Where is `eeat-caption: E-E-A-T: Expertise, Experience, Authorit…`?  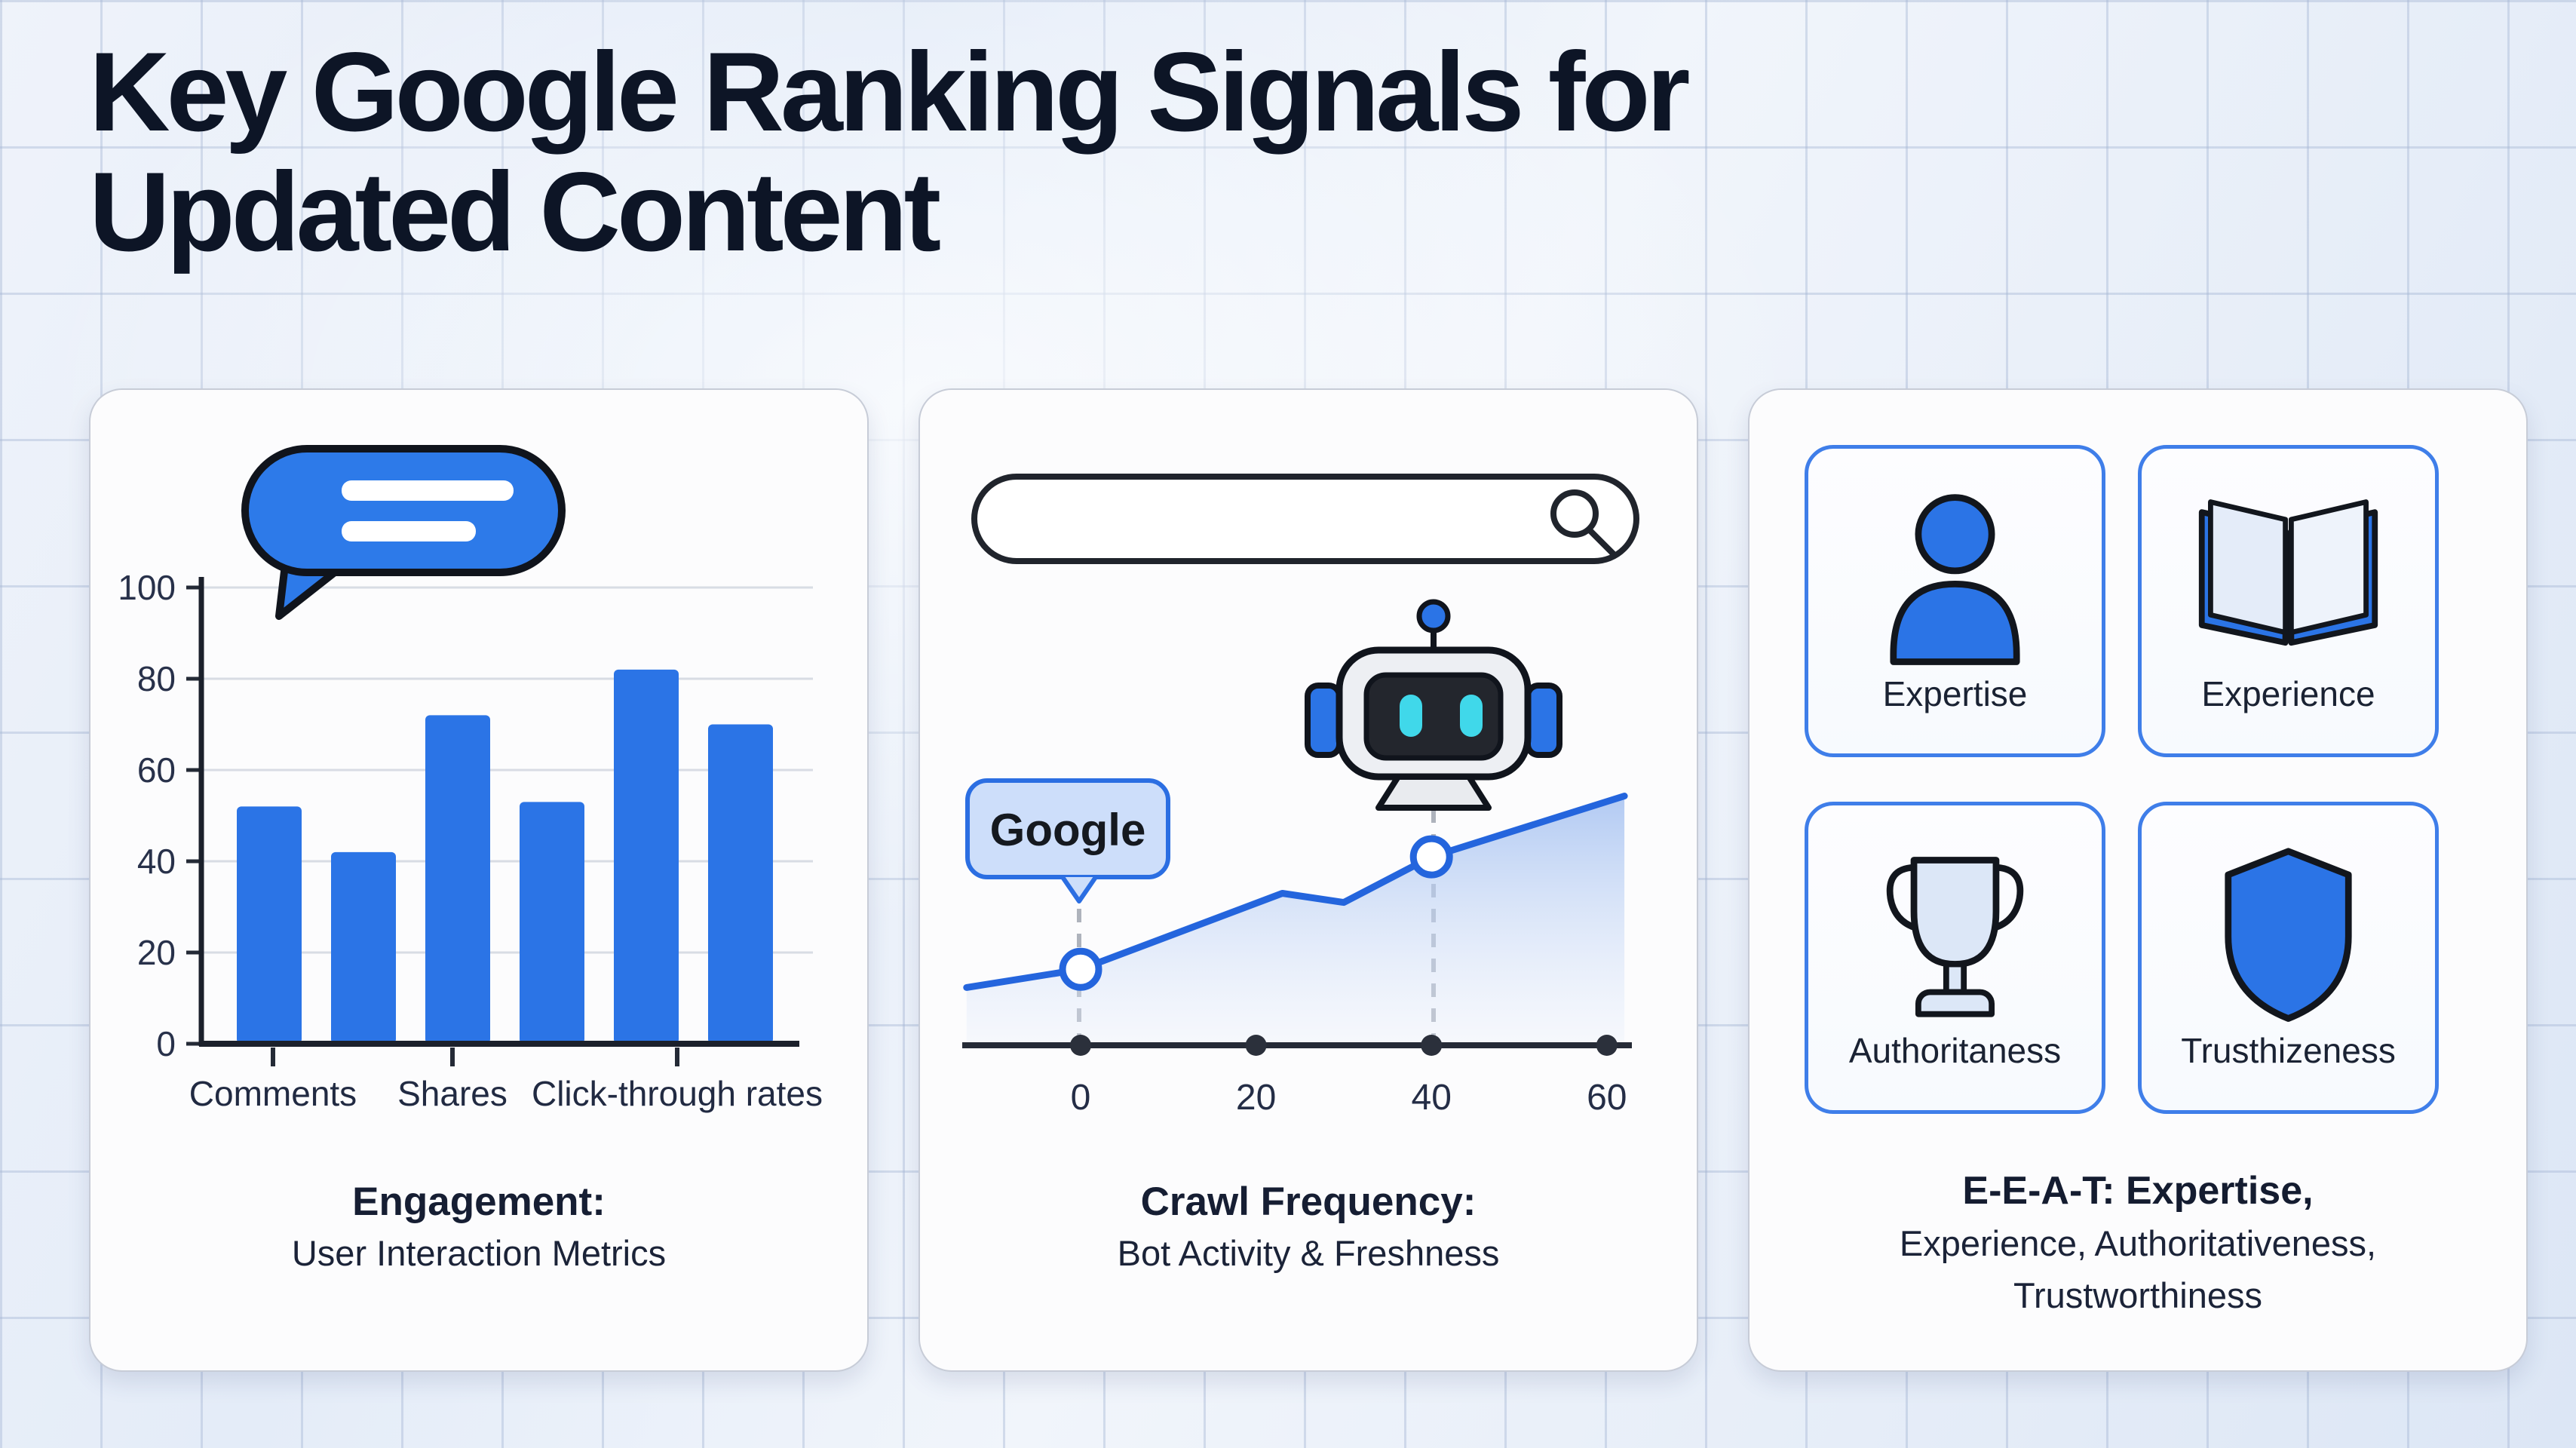
eeat-caption: E-E-A-T: Expertise, Experience, Authorit… is located at coordinates (2138, 1243).